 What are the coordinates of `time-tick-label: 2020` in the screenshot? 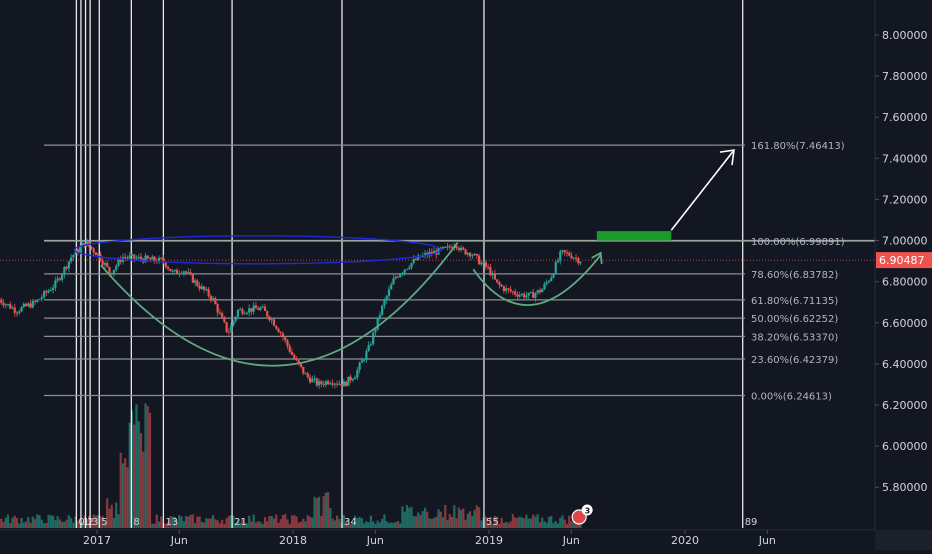 It's located at (685, 540).